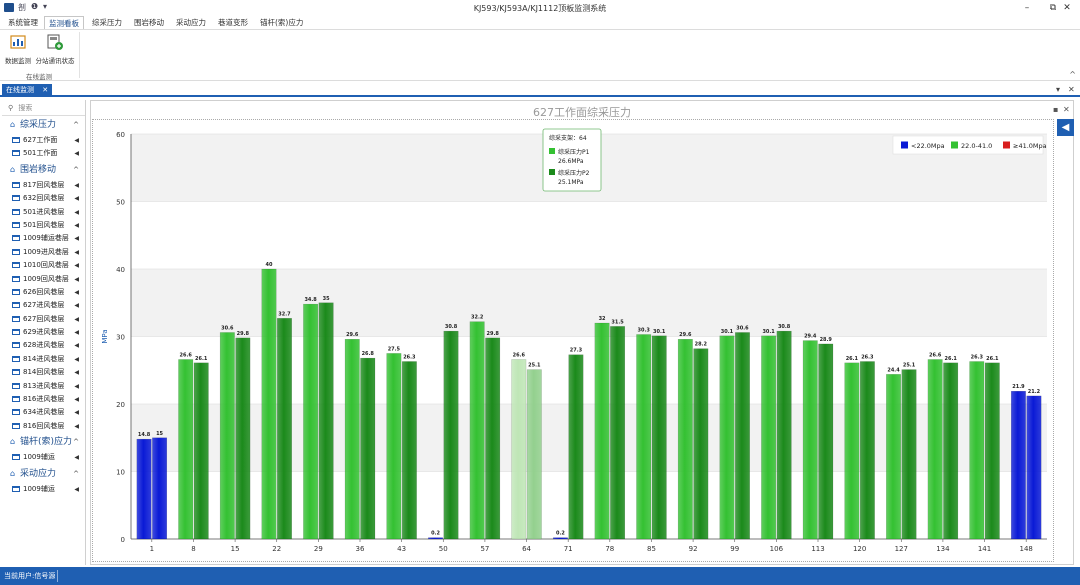 This screenshot has height=585, width=1080. What do you see at coordinates (568, 549) in the screenshot?
I see `x-tick-label: 71` at bounding box center [568, 549].